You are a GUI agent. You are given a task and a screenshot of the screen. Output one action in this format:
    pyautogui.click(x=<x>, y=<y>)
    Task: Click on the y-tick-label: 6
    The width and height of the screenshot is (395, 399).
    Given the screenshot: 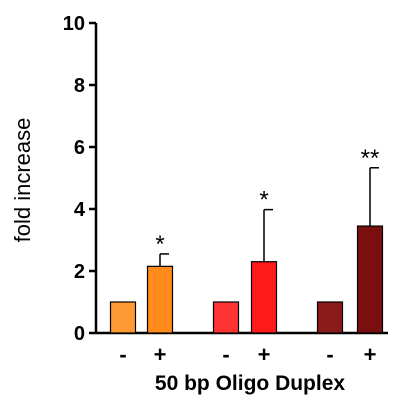 What is the action you would take?
    pyautogui.click(x=79, y=148)
    